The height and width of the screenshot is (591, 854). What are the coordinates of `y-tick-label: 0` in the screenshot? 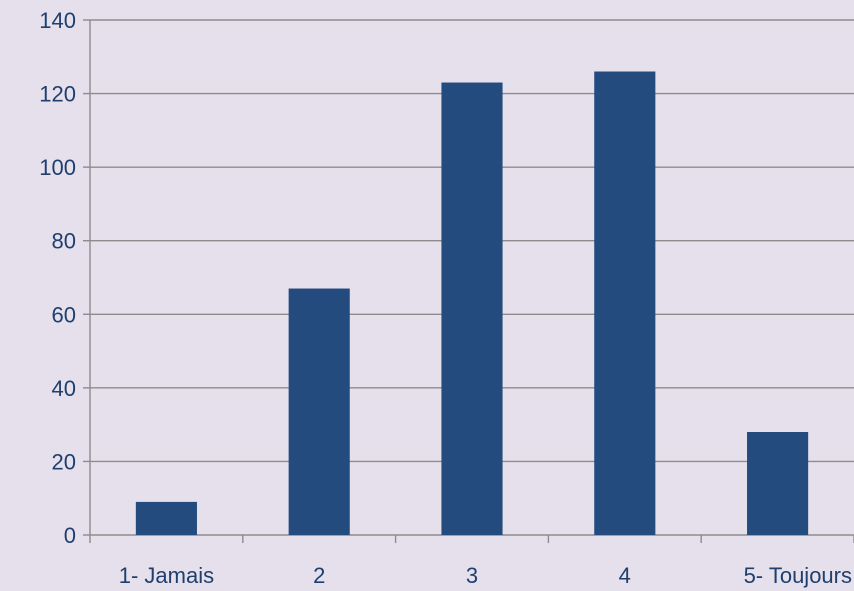 It's located at (70, 535).